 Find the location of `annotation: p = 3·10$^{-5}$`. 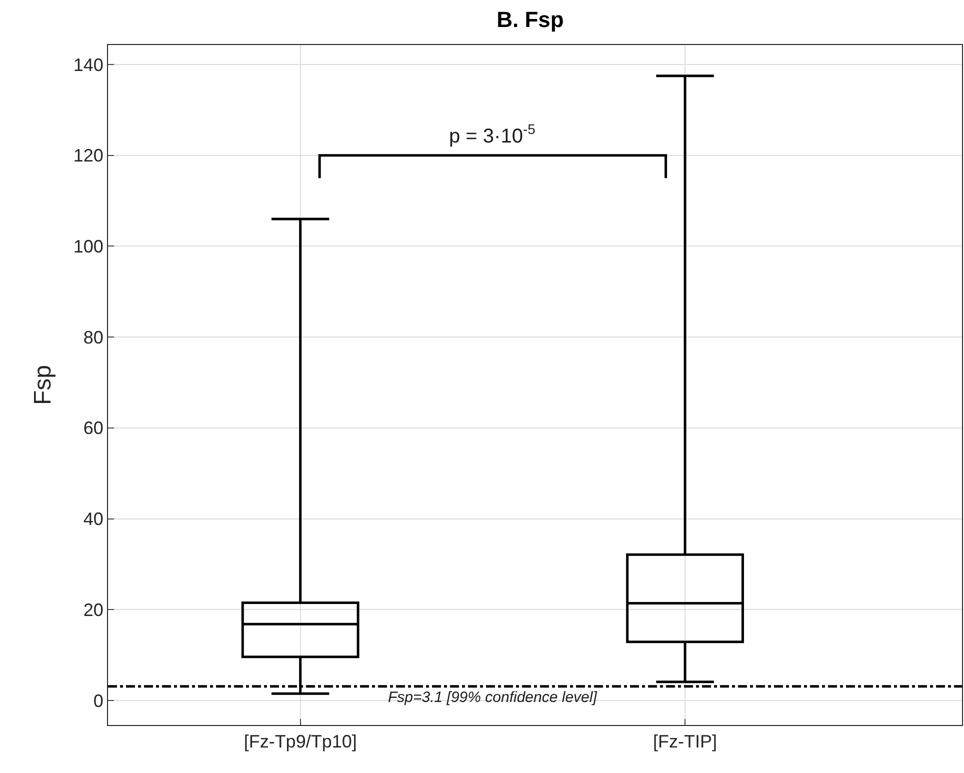

annotation: p = 3·10$^{-5}$ is located at coordinates (492, 134).